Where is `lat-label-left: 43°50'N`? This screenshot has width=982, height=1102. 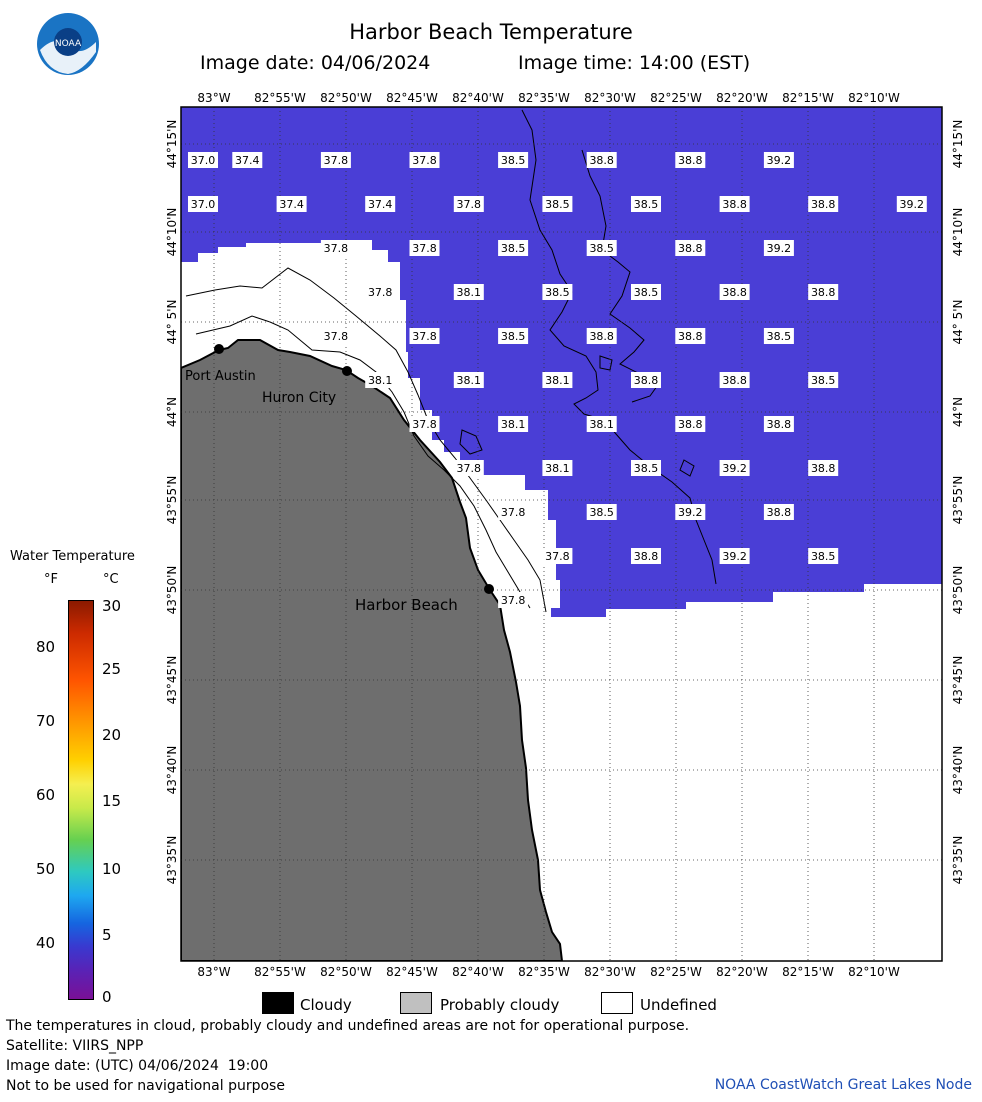 lat-label-left: 43°50'N is located at coordinates (172, 590).